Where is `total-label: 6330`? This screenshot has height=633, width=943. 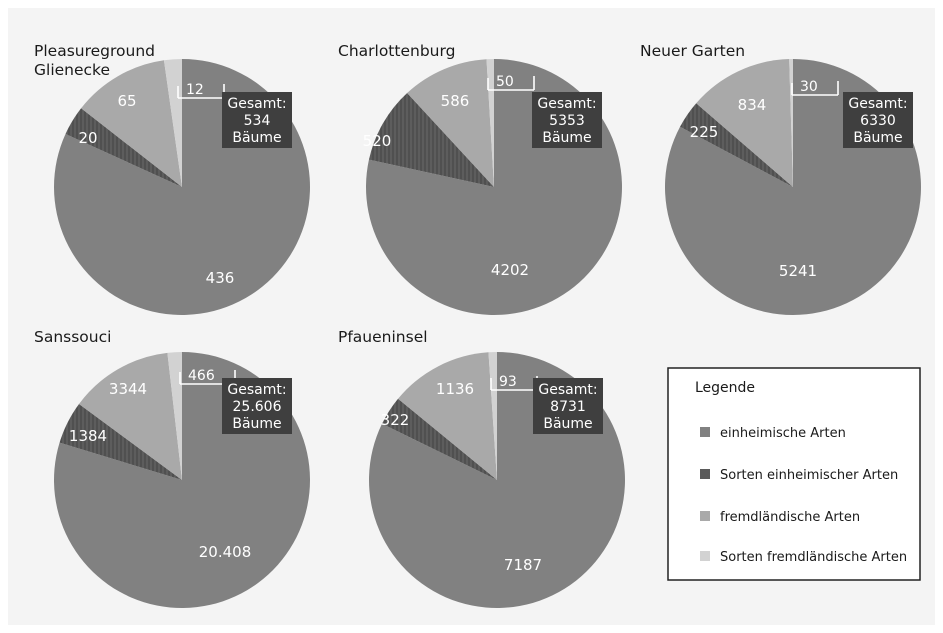
total-label: 6330 is located at coordinates (878, 121).